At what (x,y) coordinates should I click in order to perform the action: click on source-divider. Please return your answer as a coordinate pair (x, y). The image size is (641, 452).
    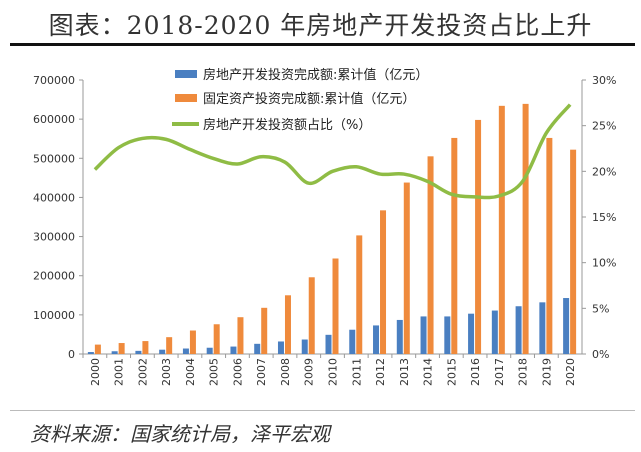
    Looking at the image, I should click on (322, 410).